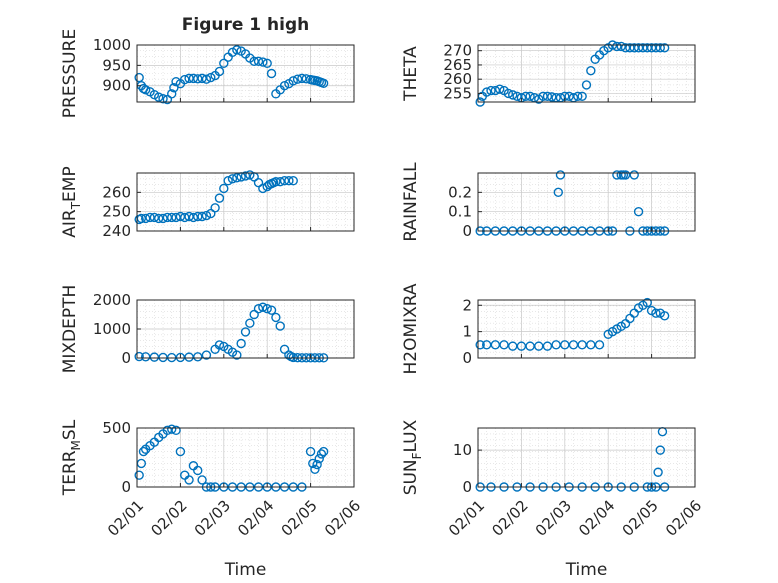 The width and height of the screenshot is (778, 583). I want to click on subplot-mixdepth: 0 1000 2000 MIXDEPTH, so click(207, 329).